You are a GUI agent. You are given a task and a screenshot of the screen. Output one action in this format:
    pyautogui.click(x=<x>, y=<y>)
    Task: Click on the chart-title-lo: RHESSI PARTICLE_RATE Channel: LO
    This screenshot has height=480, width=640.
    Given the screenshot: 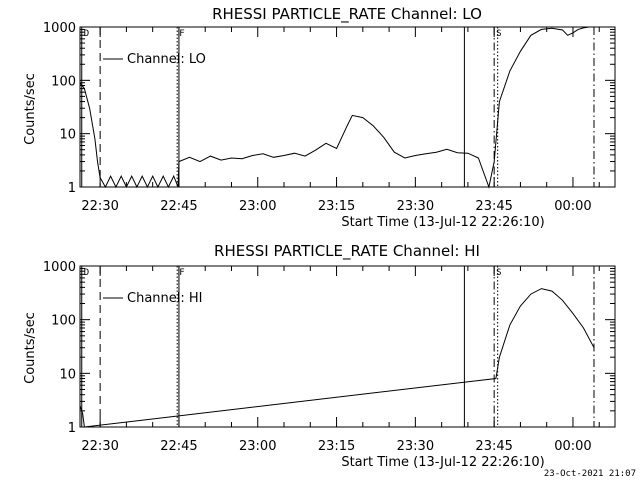 What is the action you would take?
    pyautogui.click(x=347, y=14)
    